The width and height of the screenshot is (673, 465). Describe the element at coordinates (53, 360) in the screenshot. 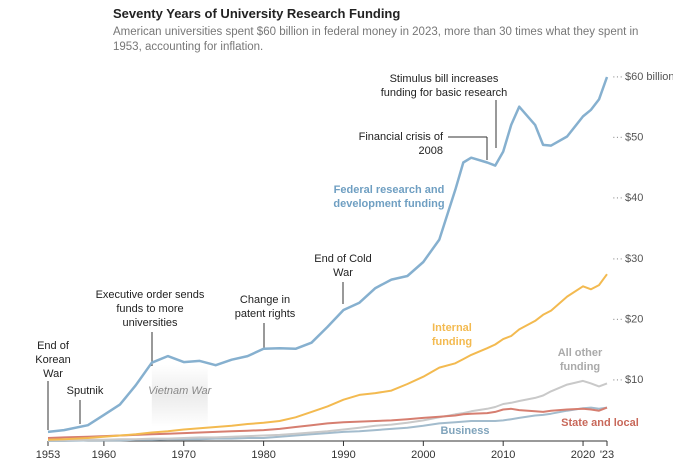

I see `annotation: End of Korean War` at that location.